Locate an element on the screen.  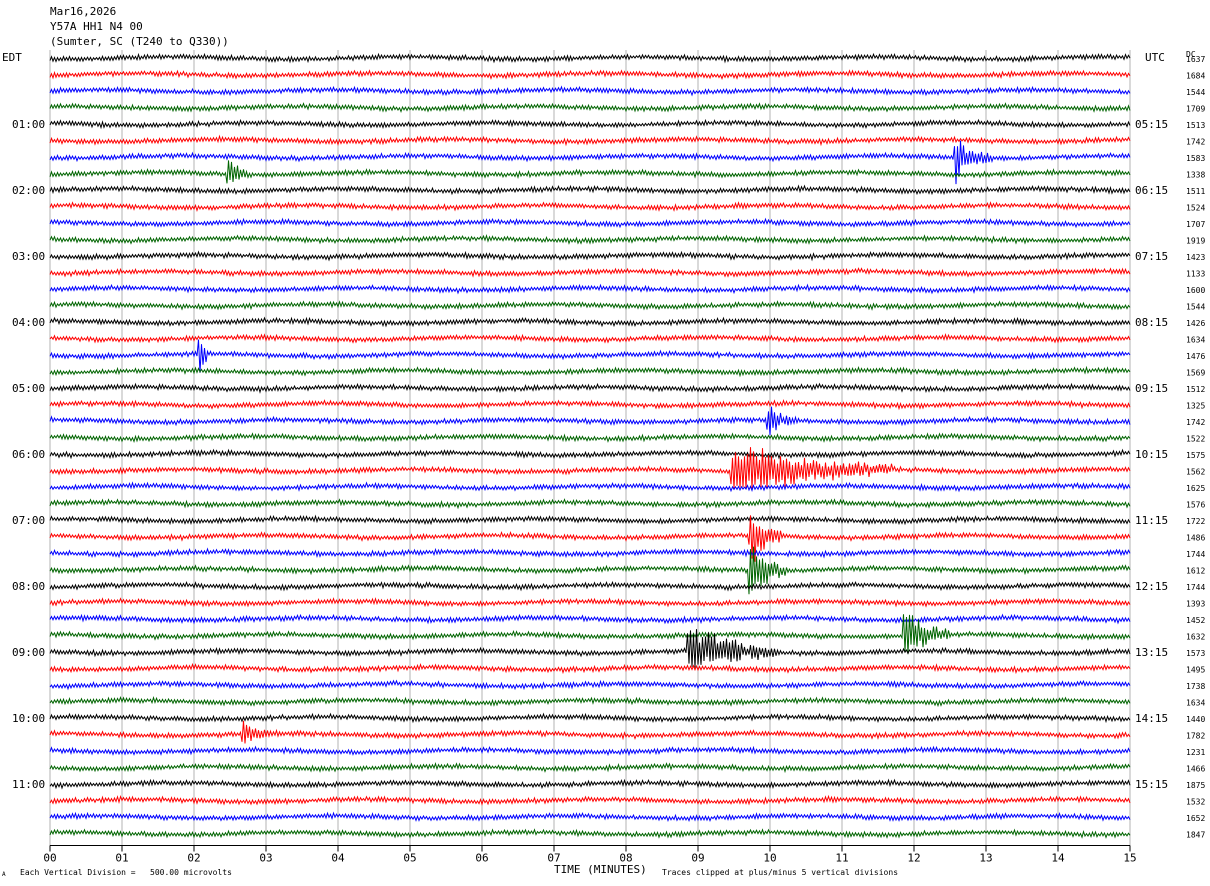
dc-offset-label: 1634 is located at coordinates (1195, 703).